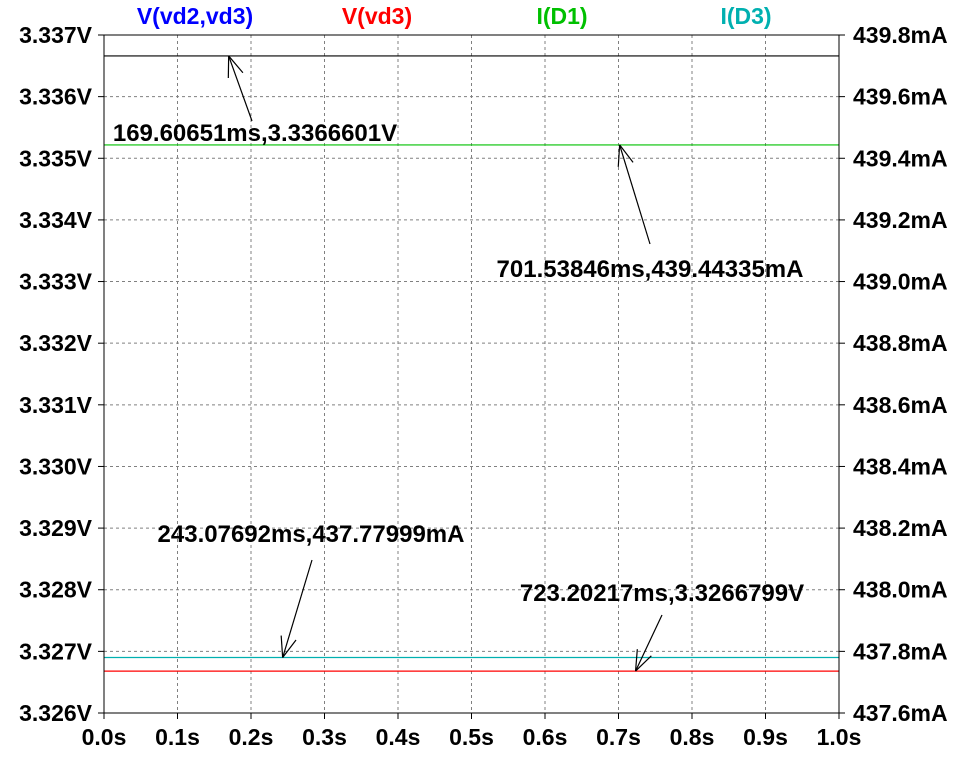  I want to click on y-right-tick-label: 438.4mA, so click(900, 466).